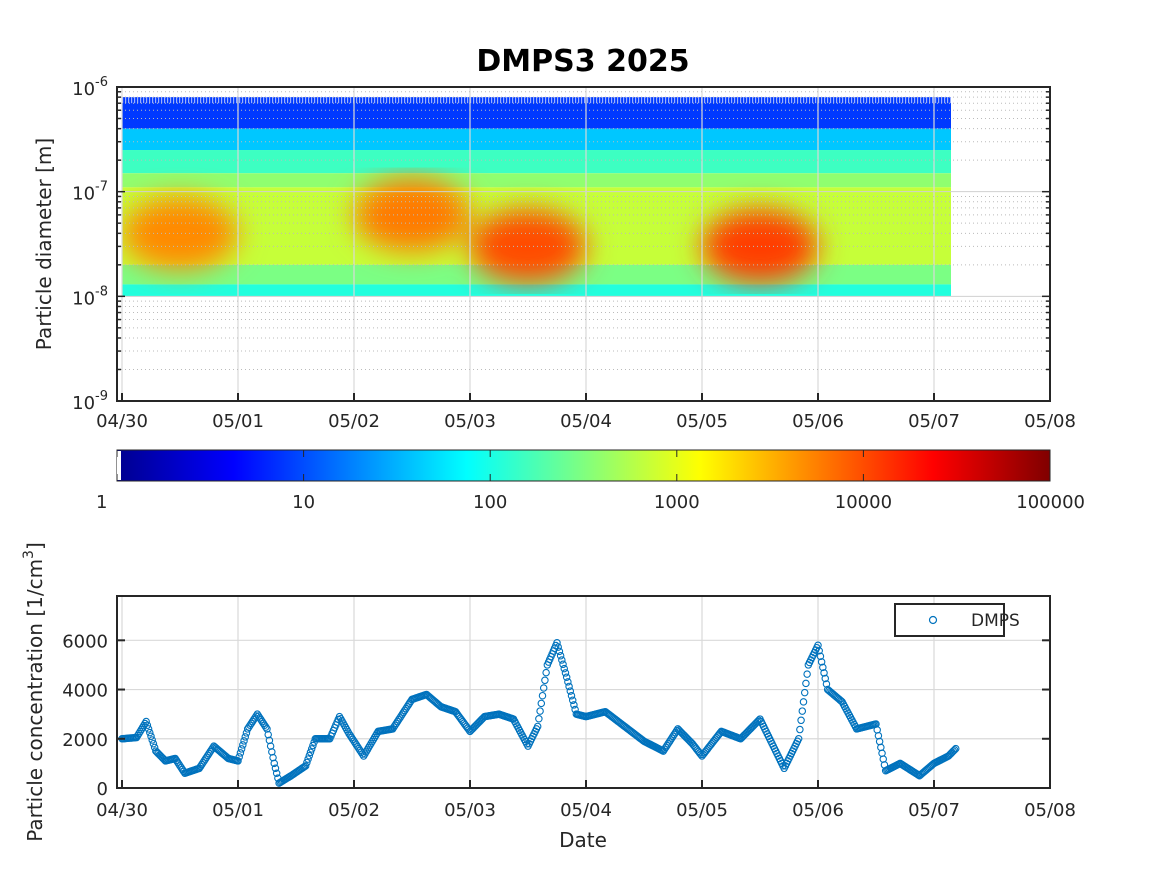 The image size is (1167, 880). What do you see at coordinates (1050, 502) in the screenshot?
I see `colorbar-tick-label: 100000` at bounding box center [1050, 502].